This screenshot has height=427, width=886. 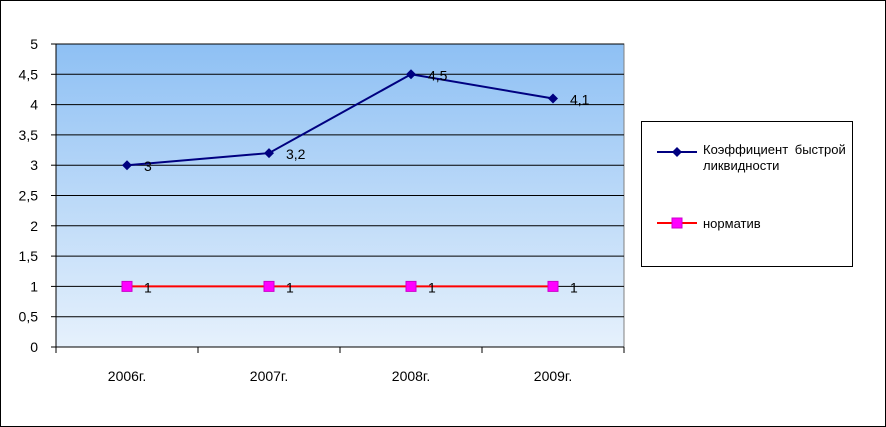 I want to click on x-tick-label: 2009г., so click(x=553, y=376).